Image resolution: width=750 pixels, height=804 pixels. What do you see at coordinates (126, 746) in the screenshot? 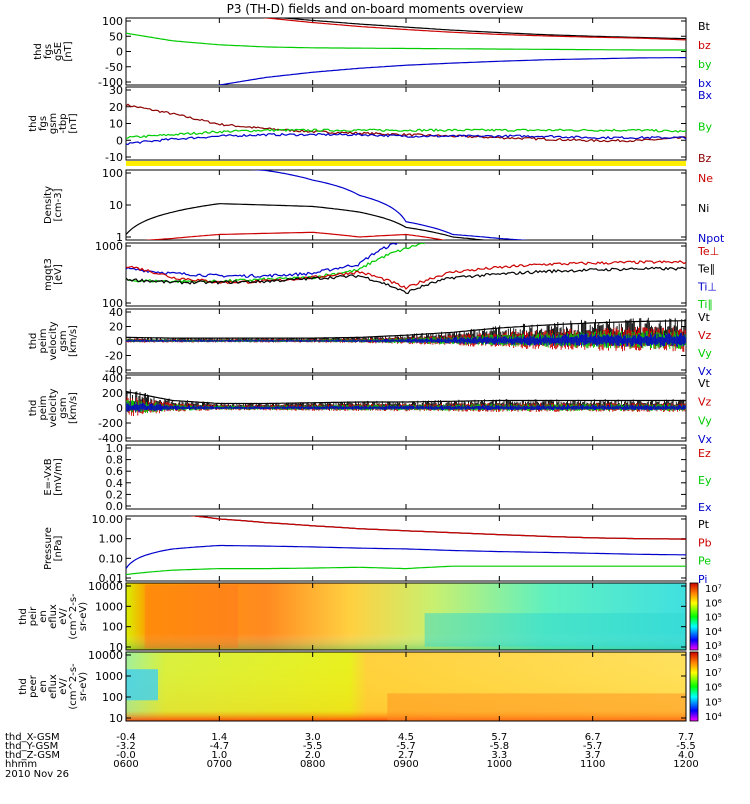
I see `ephemeris-value: -3.2` at bounding box center [126, 746].